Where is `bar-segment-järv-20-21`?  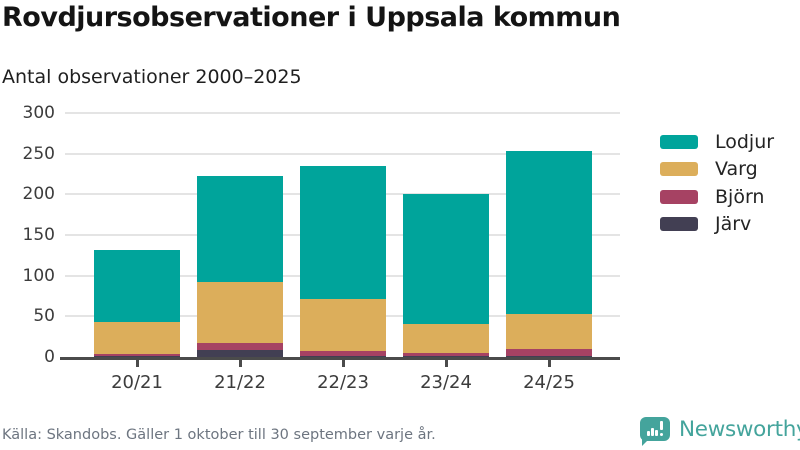
bar-segment-järv-20-21 is located at coordinates (137, 356).